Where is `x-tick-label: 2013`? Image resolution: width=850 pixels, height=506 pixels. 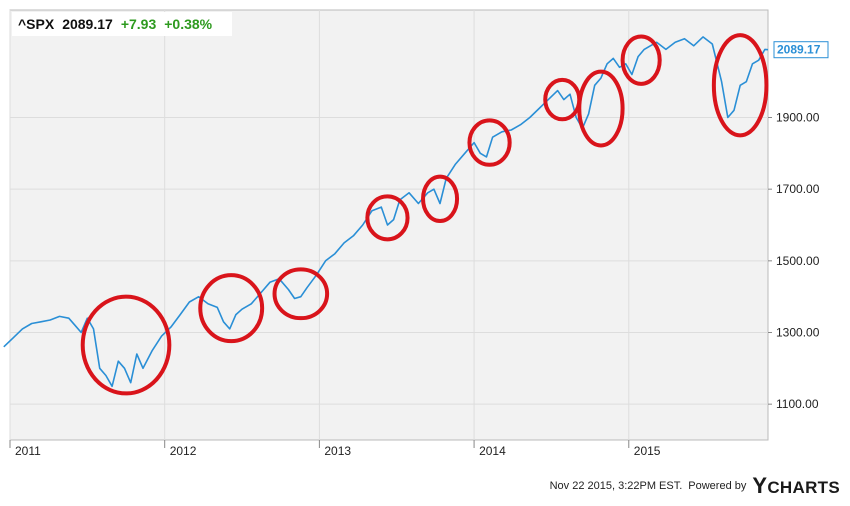 x-tick-label: 2013 is located at coordinates (337, 451).